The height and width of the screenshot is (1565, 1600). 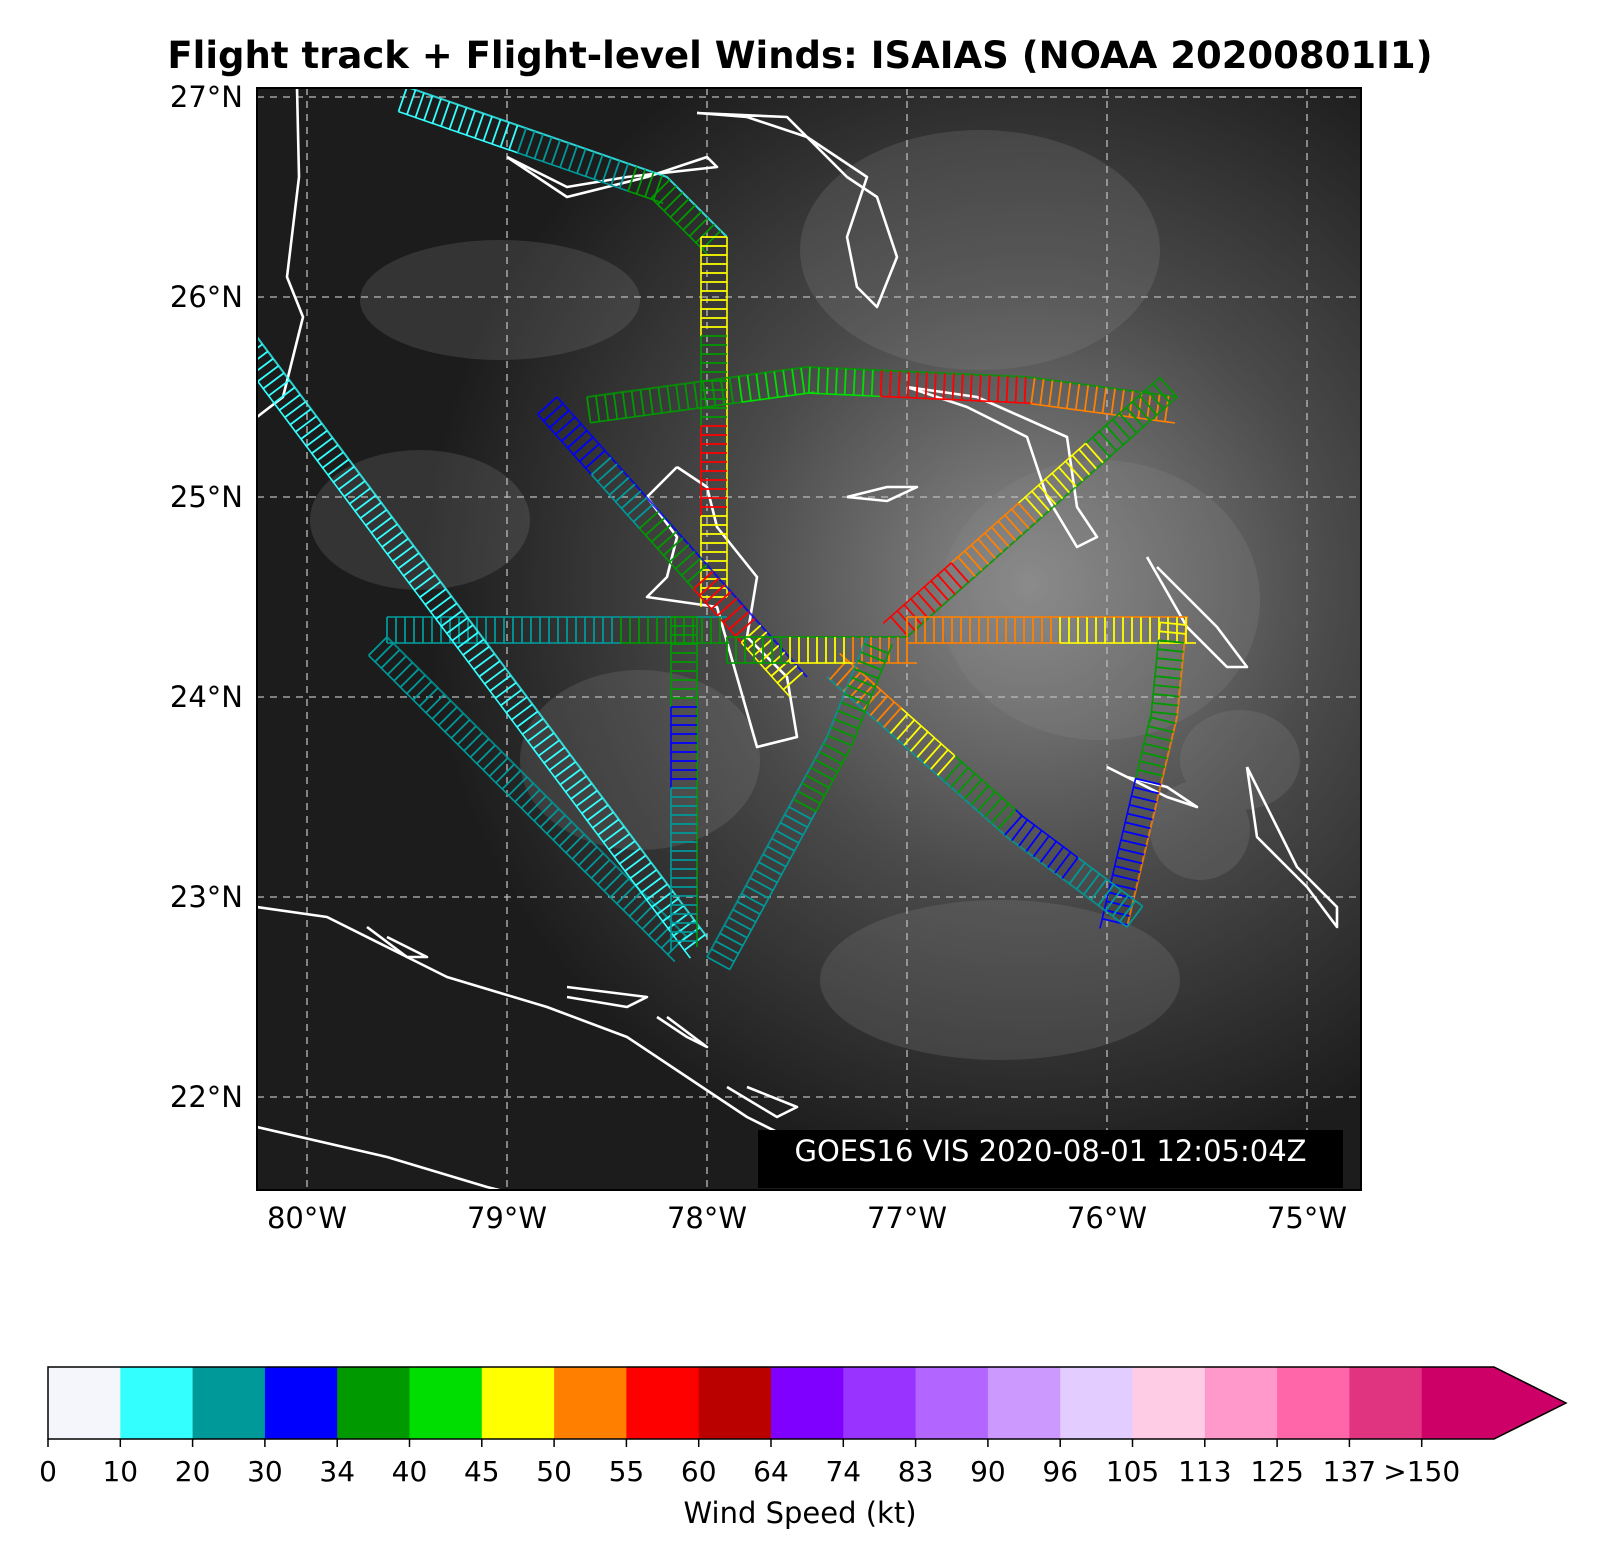 I want to click on colorbar-tick-label: 0, so click(x=48, y=1471).